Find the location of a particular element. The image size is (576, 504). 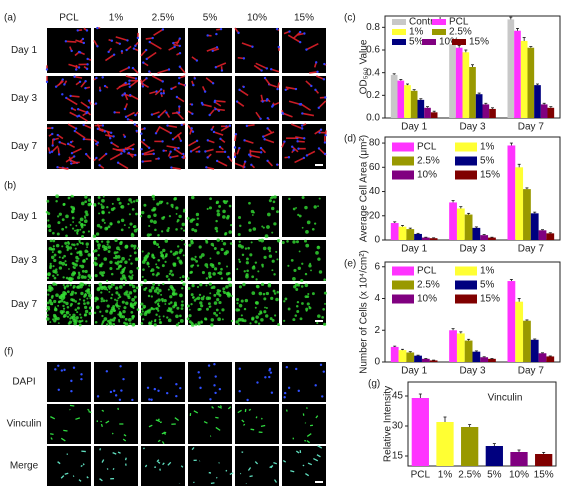

legend-label: 2.5% is located at coordinates (460, 32).